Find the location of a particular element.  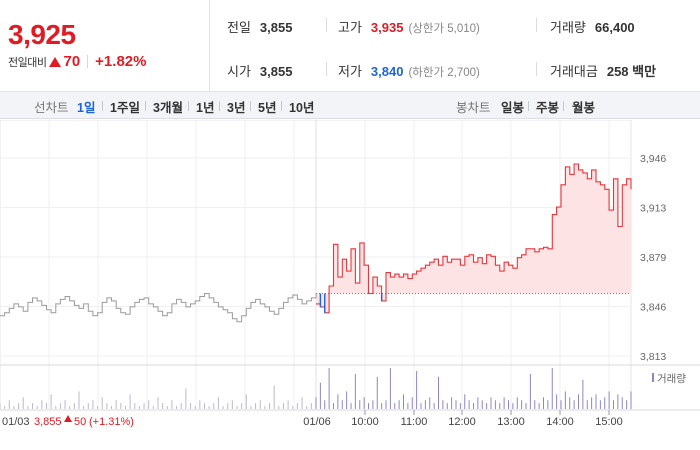

tab-daily: 일봉 is located at coordinates (513, 108).